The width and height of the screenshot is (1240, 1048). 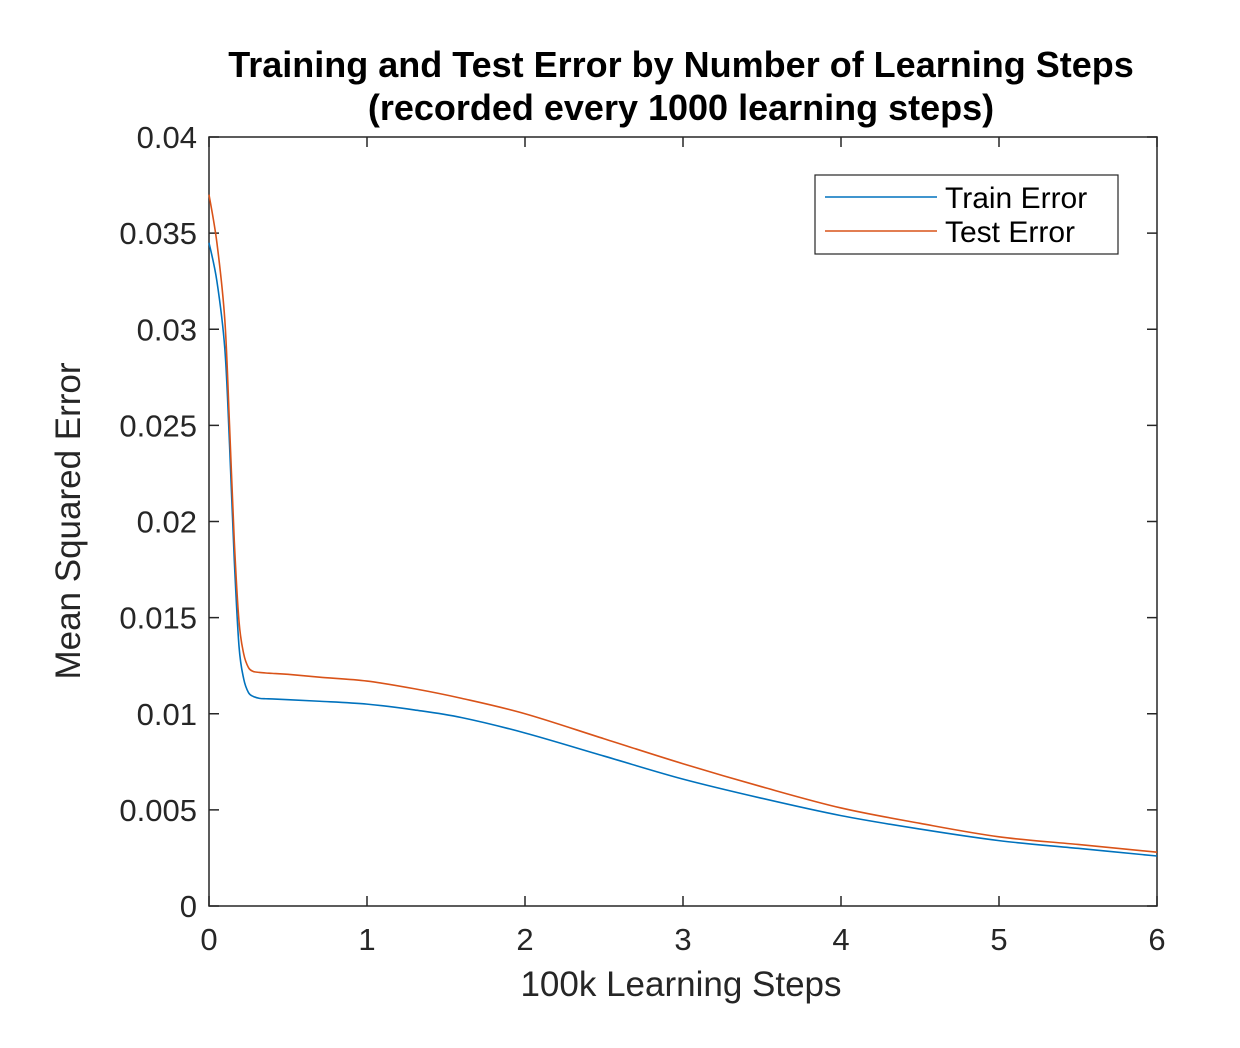 I want to click on x-tick-label: 6, so click(x=1156, y=939).